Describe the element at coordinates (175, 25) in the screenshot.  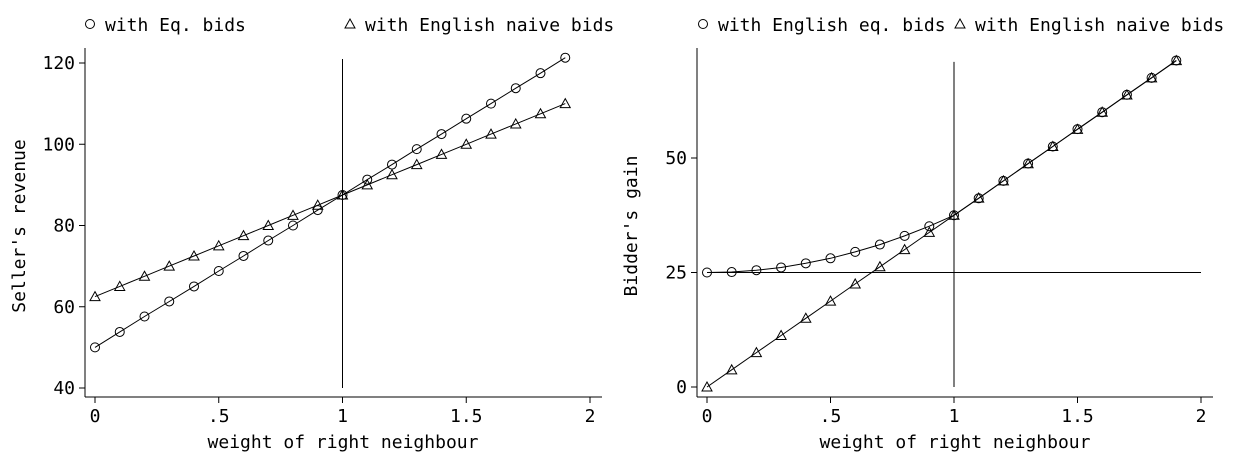
I see `legend-label-series-1: with Eq. bids` at that location.